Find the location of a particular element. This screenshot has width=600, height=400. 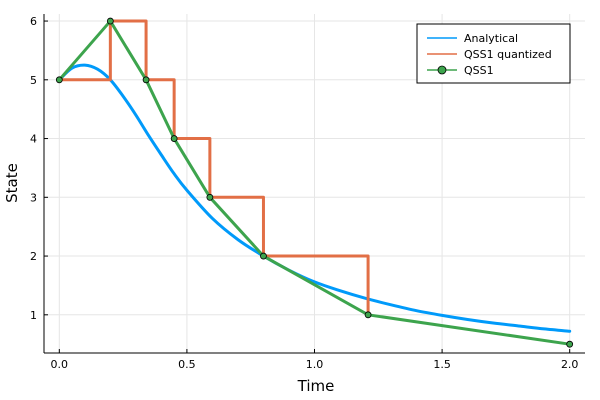

y-tick-label: 4 is located at coordinates (33, 139).